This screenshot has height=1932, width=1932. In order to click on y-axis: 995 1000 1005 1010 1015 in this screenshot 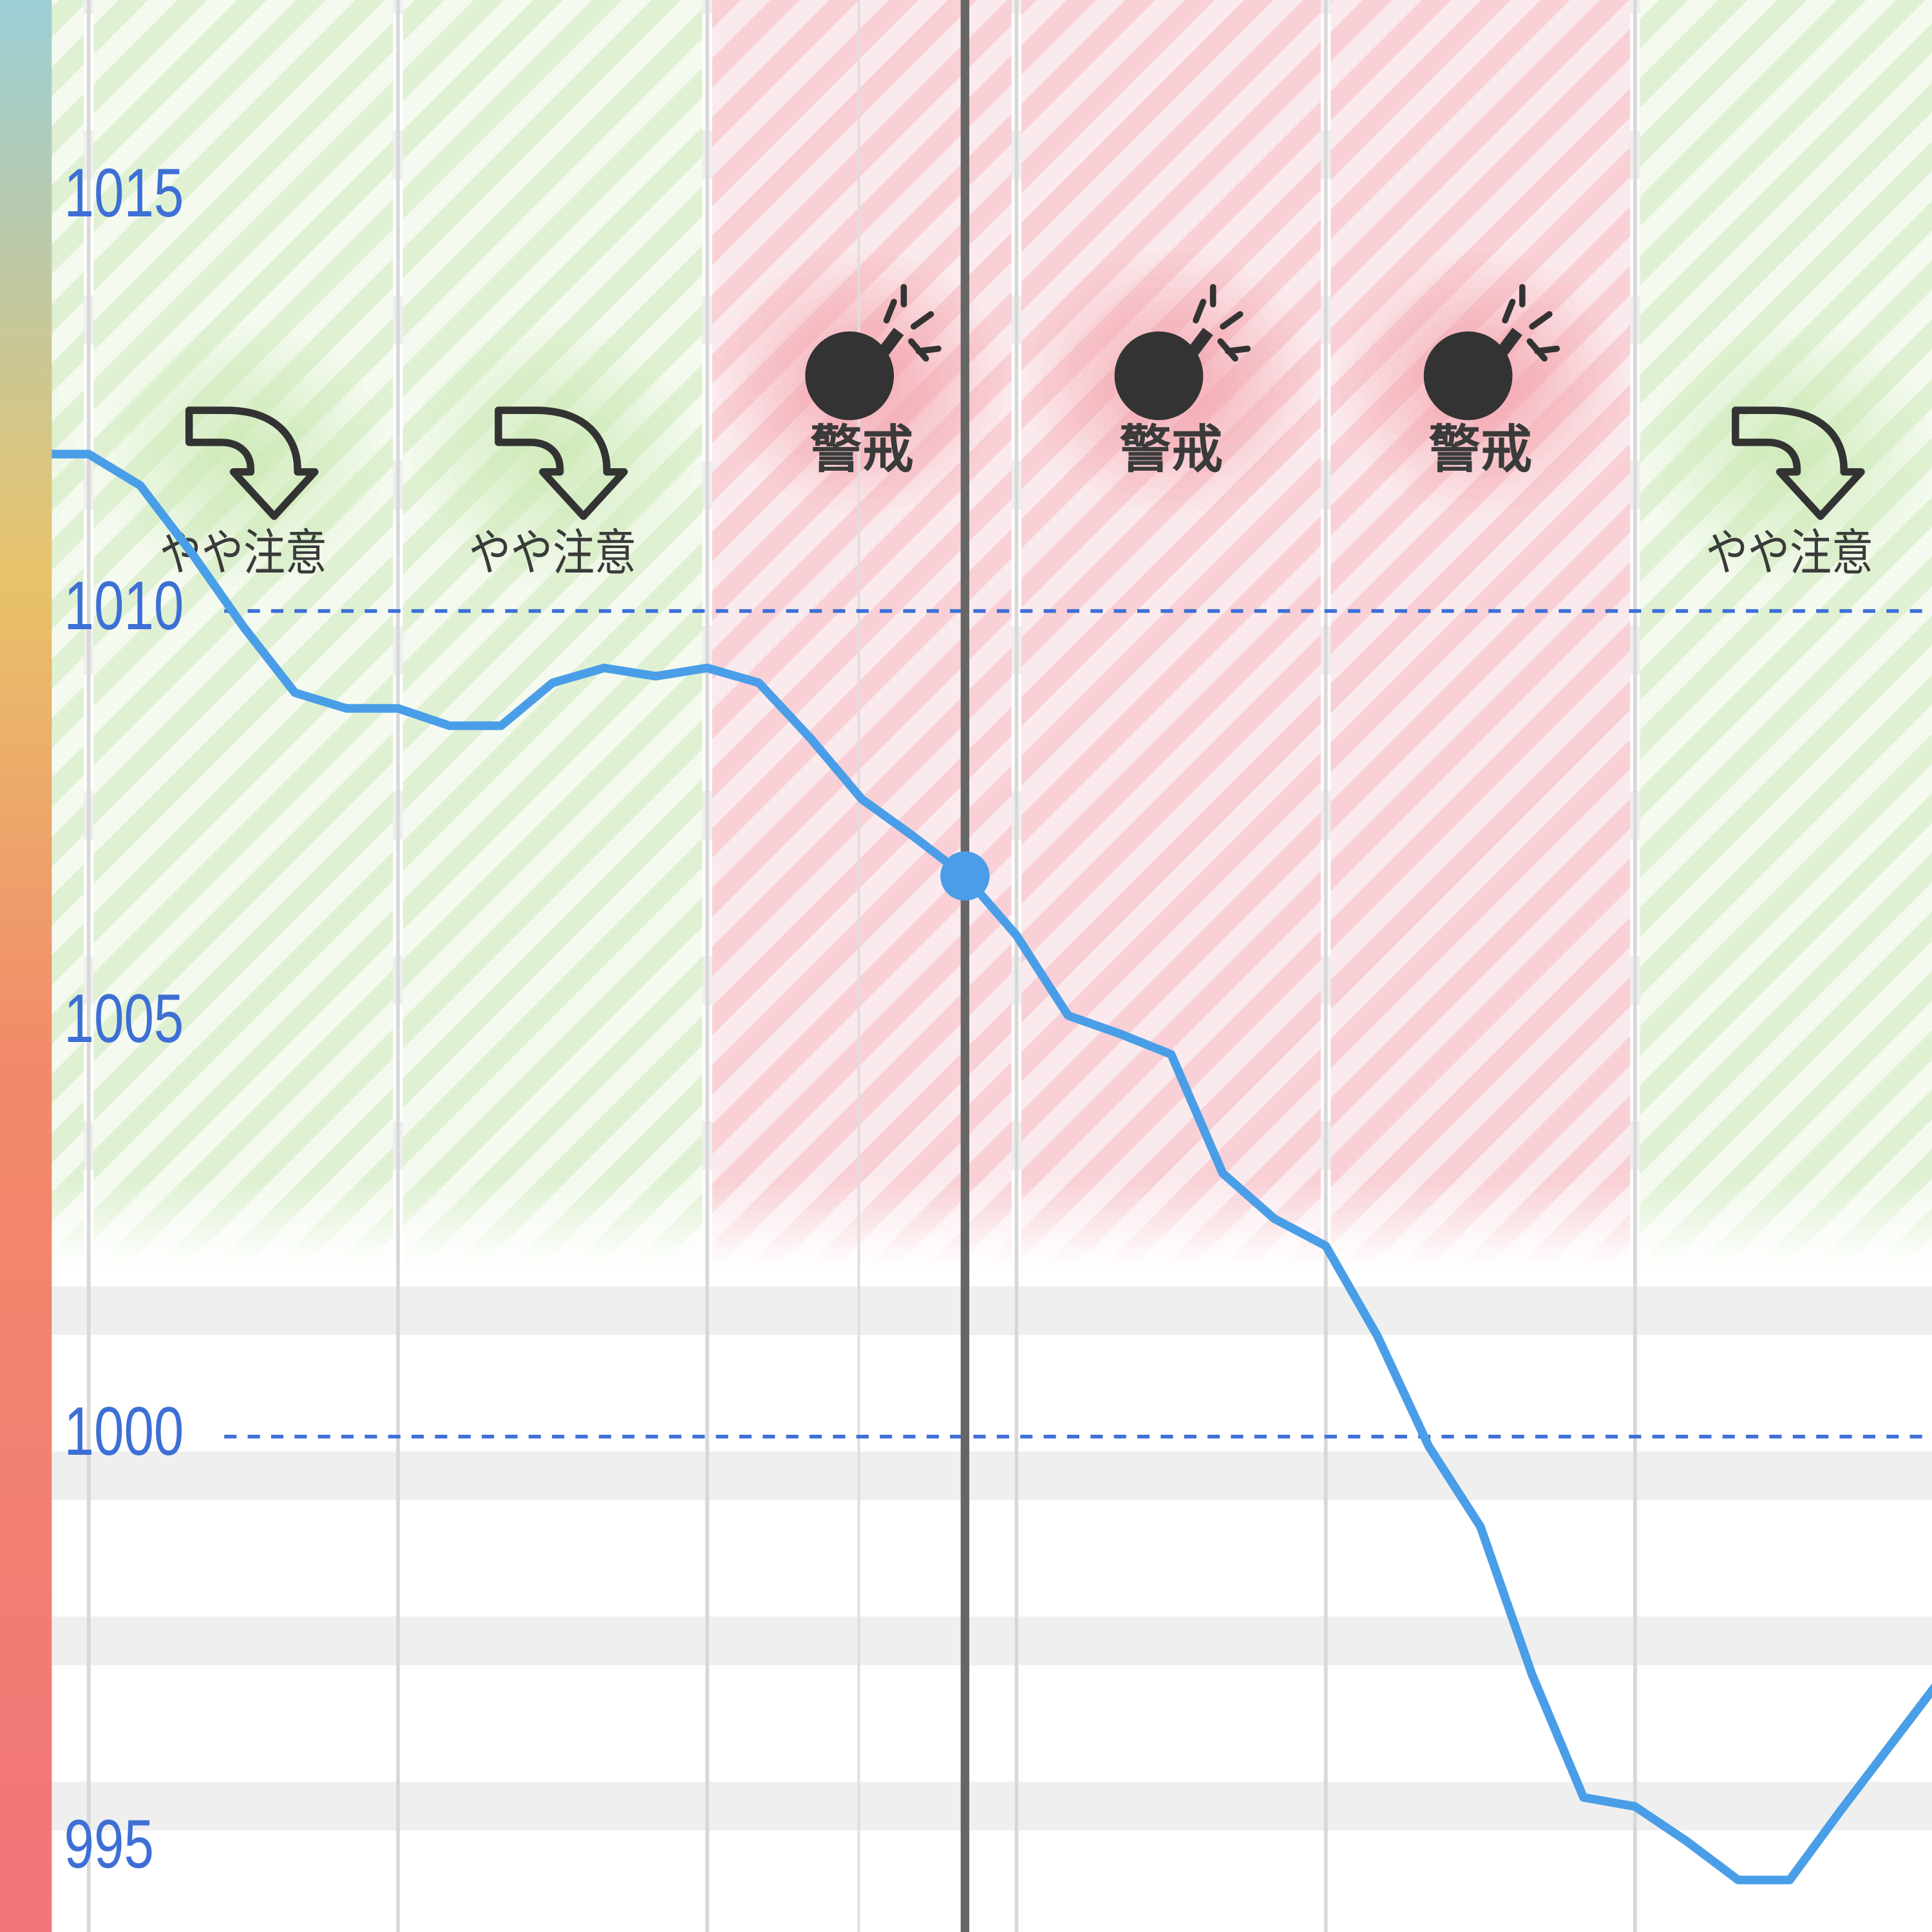, I will do `click(124, 1018)`.